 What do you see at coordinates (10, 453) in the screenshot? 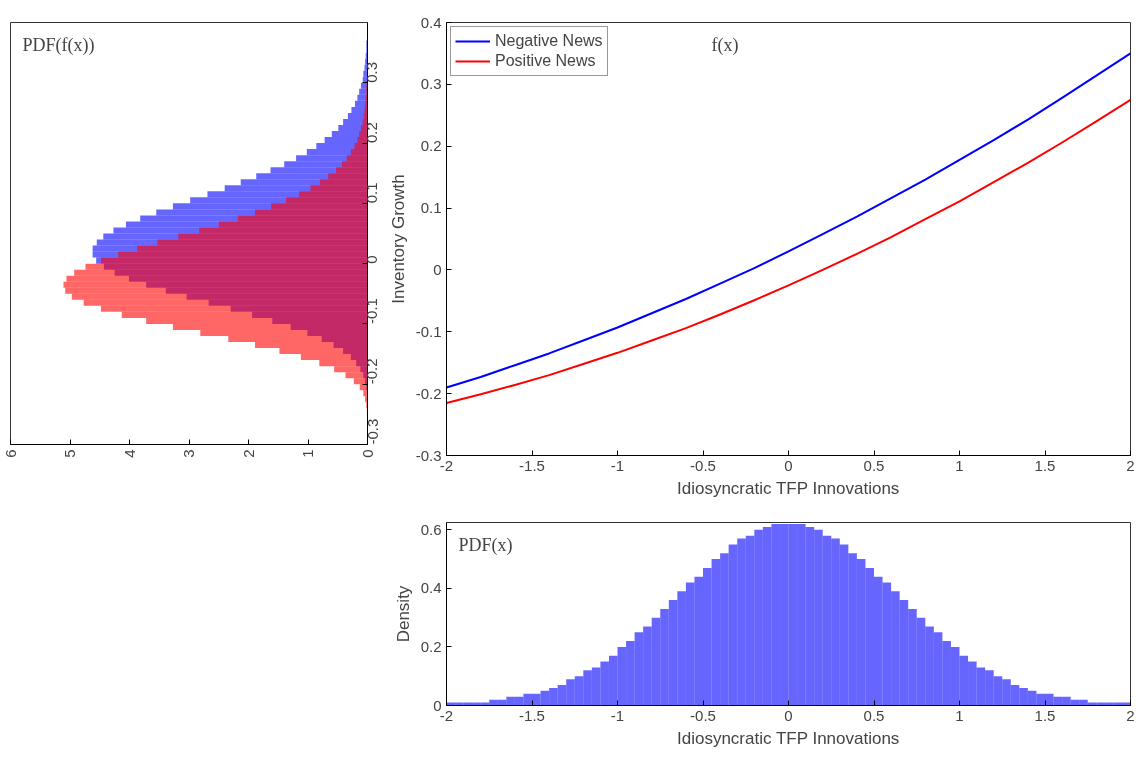
I see `x-tick-label: 6` at bounding box center [10, 453].